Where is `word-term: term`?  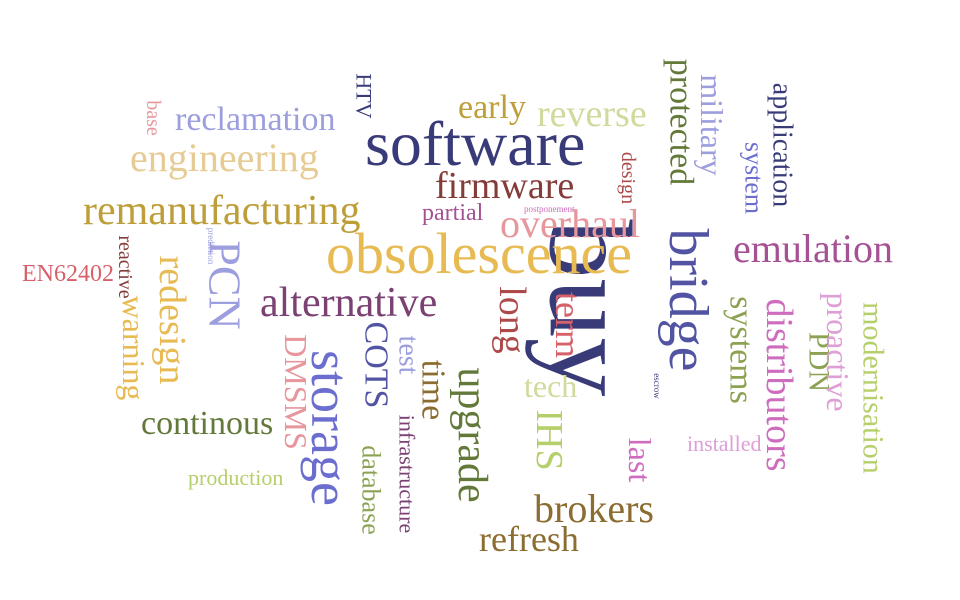 word-term: term is located at coordinates (568, 325).